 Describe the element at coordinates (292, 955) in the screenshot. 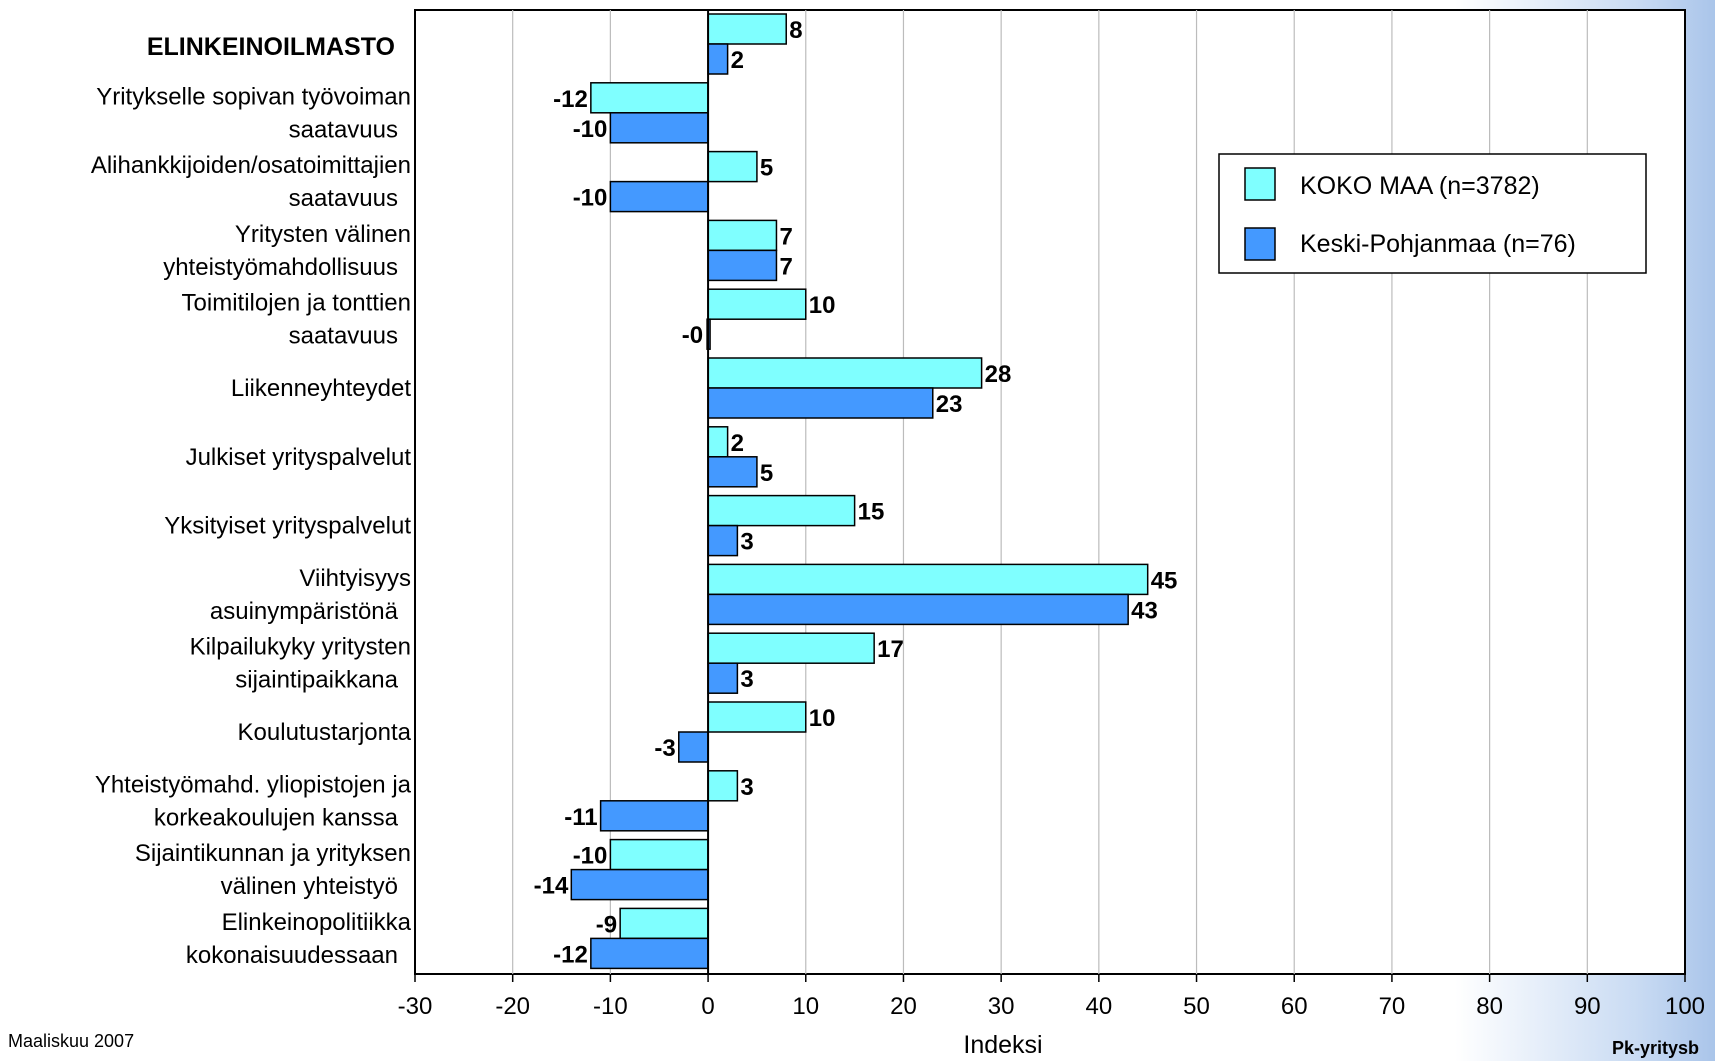

I see `category-label-line: kokonaisuudessaan` at that location.